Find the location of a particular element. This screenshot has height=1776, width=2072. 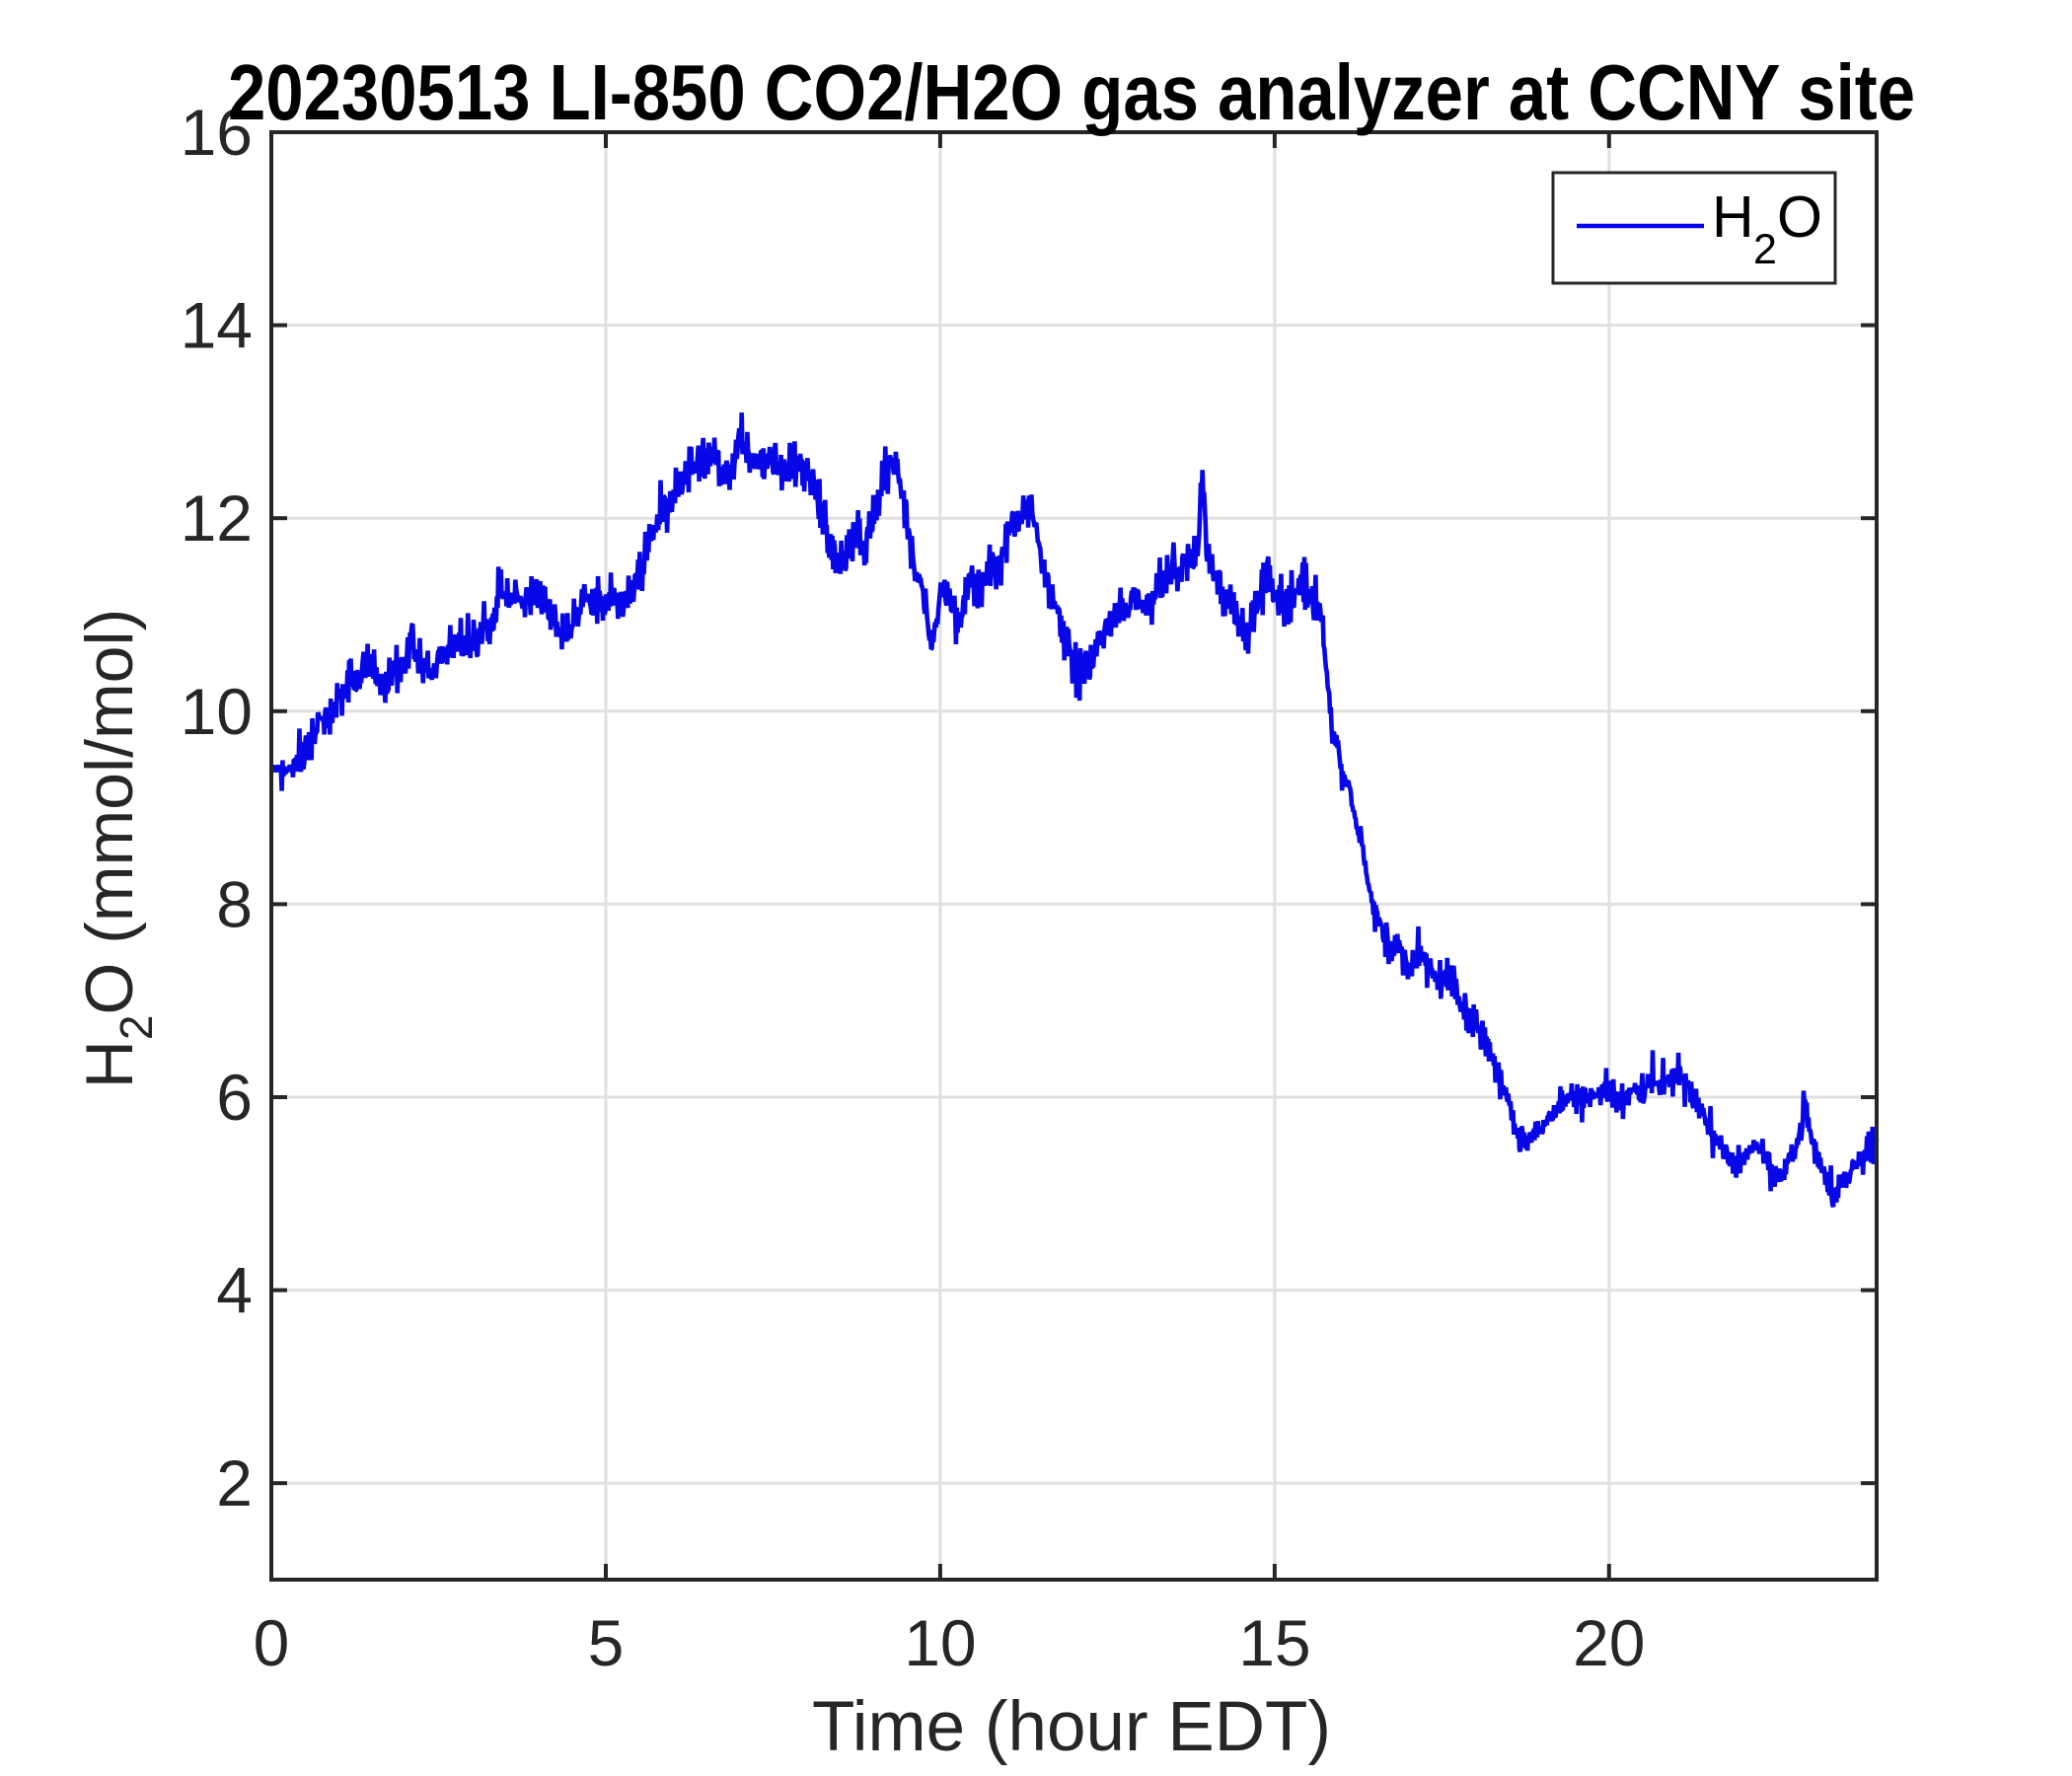

svg-text: H2O (mmol/mol) is located at coordinates (117, 849).